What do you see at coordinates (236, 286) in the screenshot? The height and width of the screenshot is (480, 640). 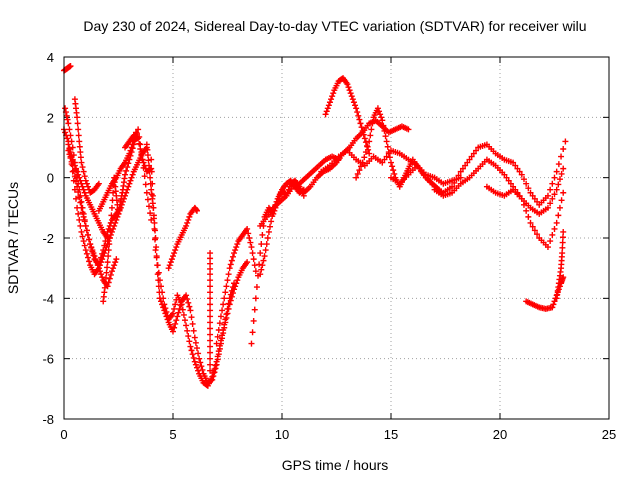 I see `series-track14` at bounding box center [236, 286].